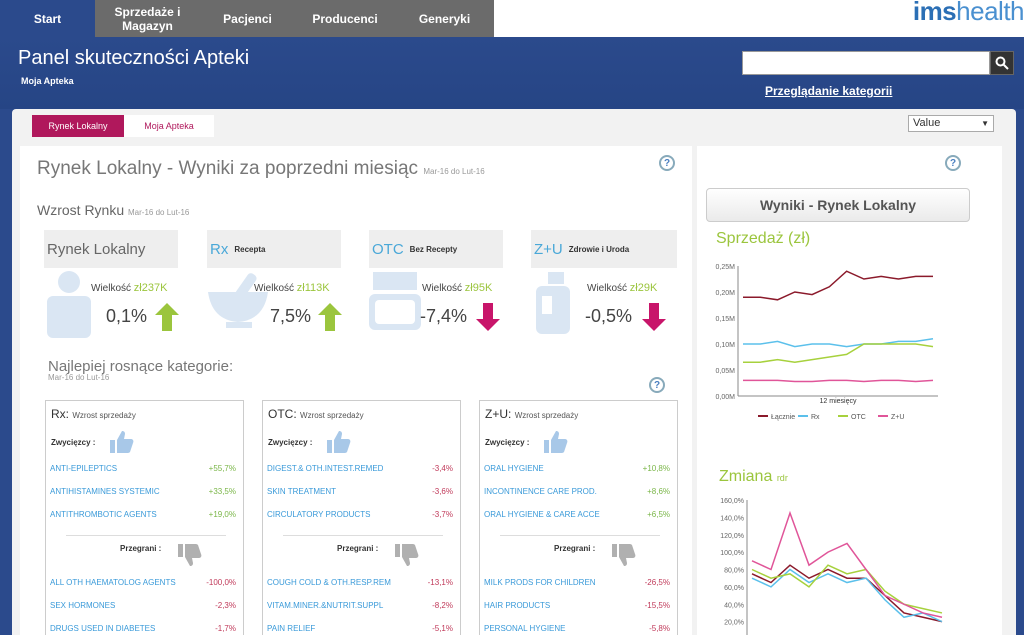 This screenshot has height=635, width=1024. Describe the element at coordinates (783, 417) in the screenshot. I see `legend-entry: Łącznie` at that location.